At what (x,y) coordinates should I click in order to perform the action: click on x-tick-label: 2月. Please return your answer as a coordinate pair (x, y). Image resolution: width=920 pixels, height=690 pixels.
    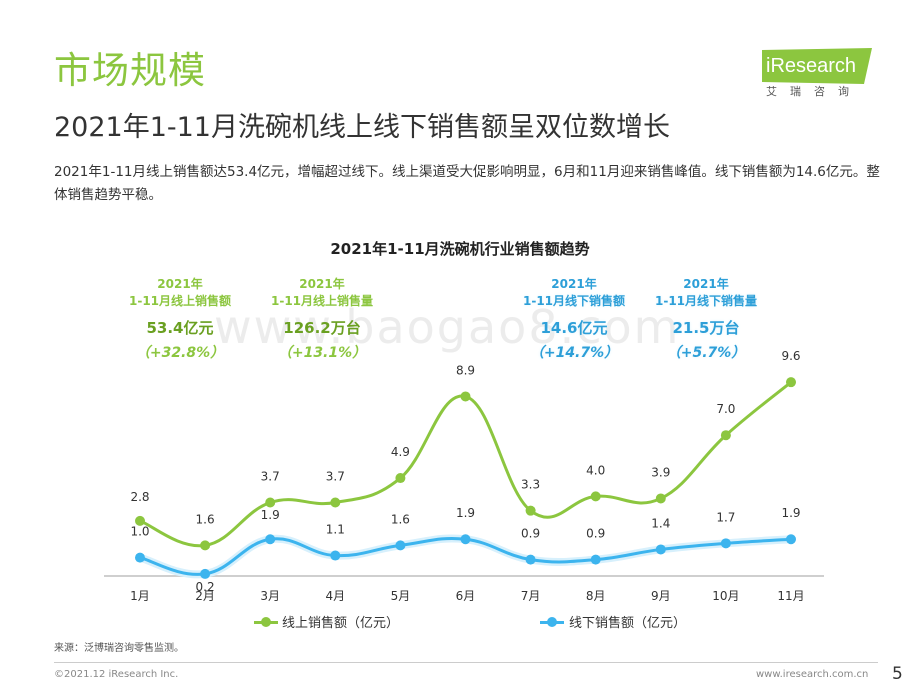
    Looking at the image, I should click on (205, 596).